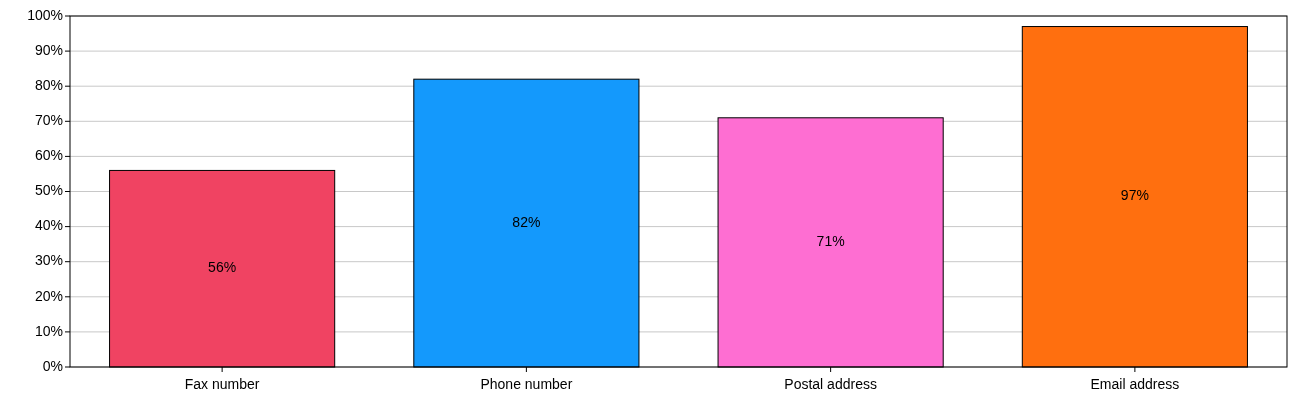 The width and height of the screenshot is (1289, 403). What do you see at coordinates (48, 190) in the screenshot?
I see `y-tick-label: 50%` at bounding box center [48, 190].